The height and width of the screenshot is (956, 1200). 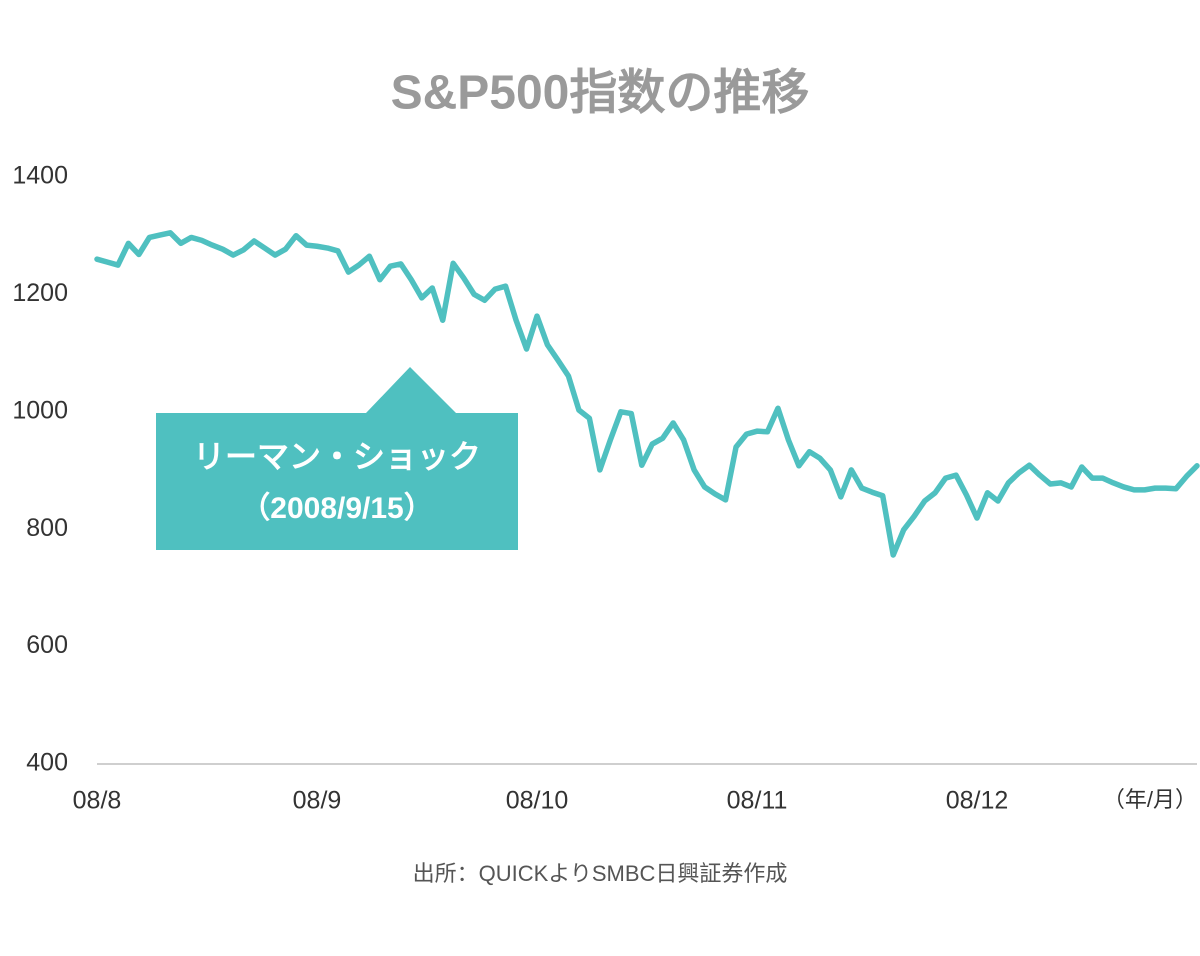 What do you see at coordinates (600, 873) in the screenshot?
I see `source-note: 出所：QUICKよりSMBC日興証券作成` at bounding box center [600, 873].